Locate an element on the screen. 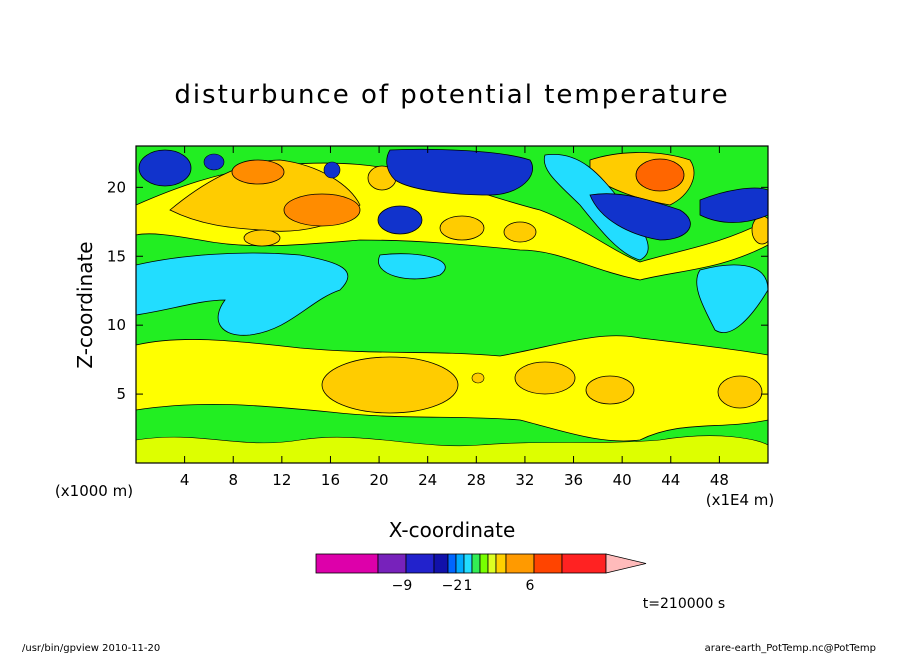  x-scale-note: (x1E4 m) is located at coordinates (740, 500).